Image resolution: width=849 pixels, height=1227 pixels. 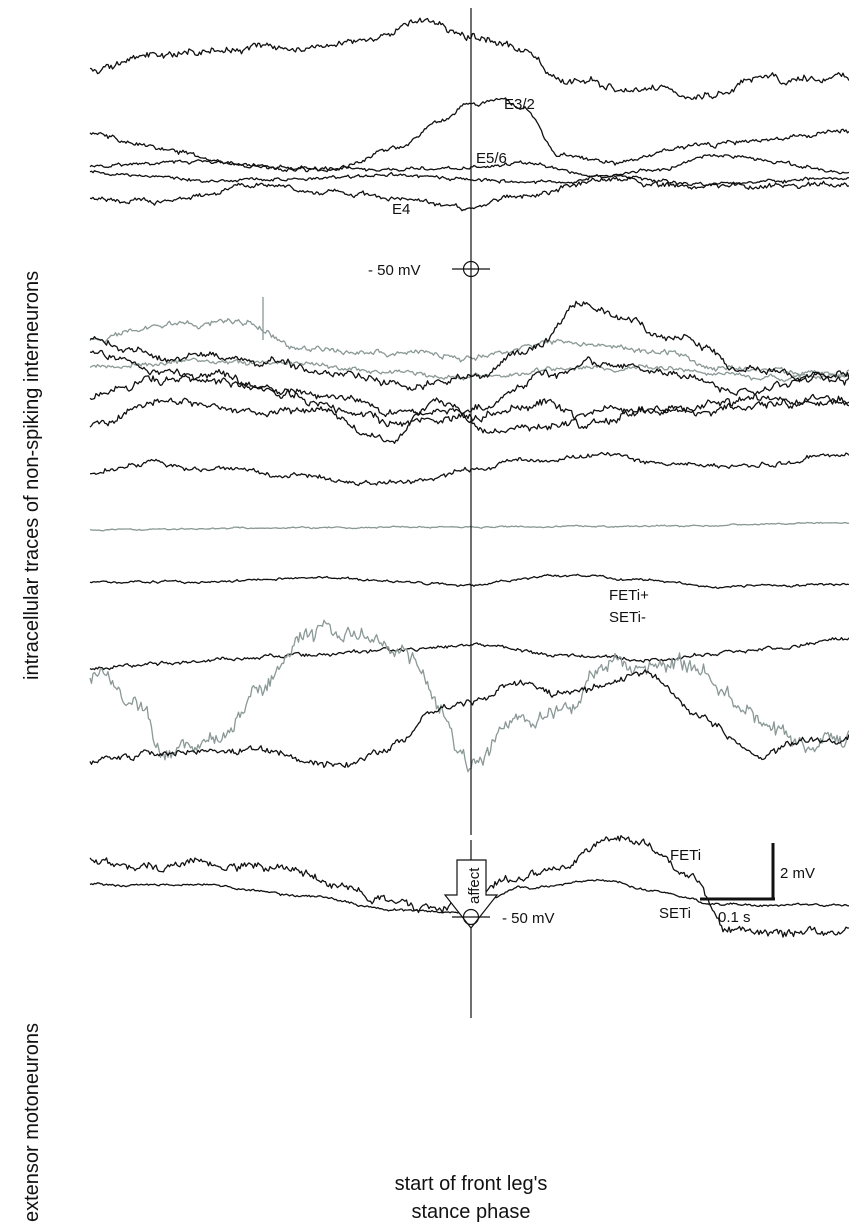 I want to click on trace-label-feti: FETi, so click(x=685, y=855).